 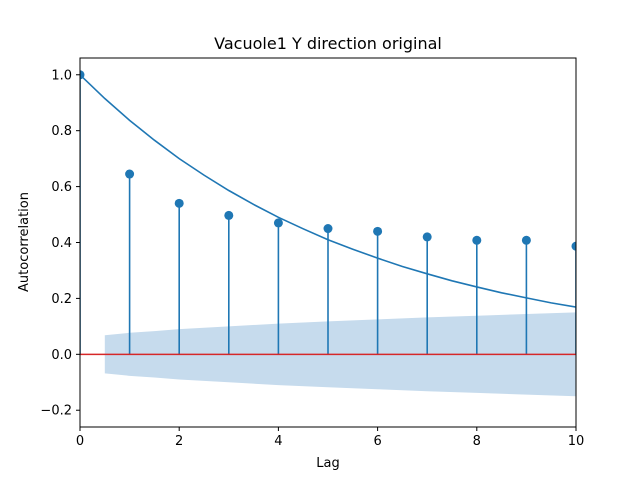 I want to click on y-axis-label: Autocorrelation, so click(x=24, y=242).